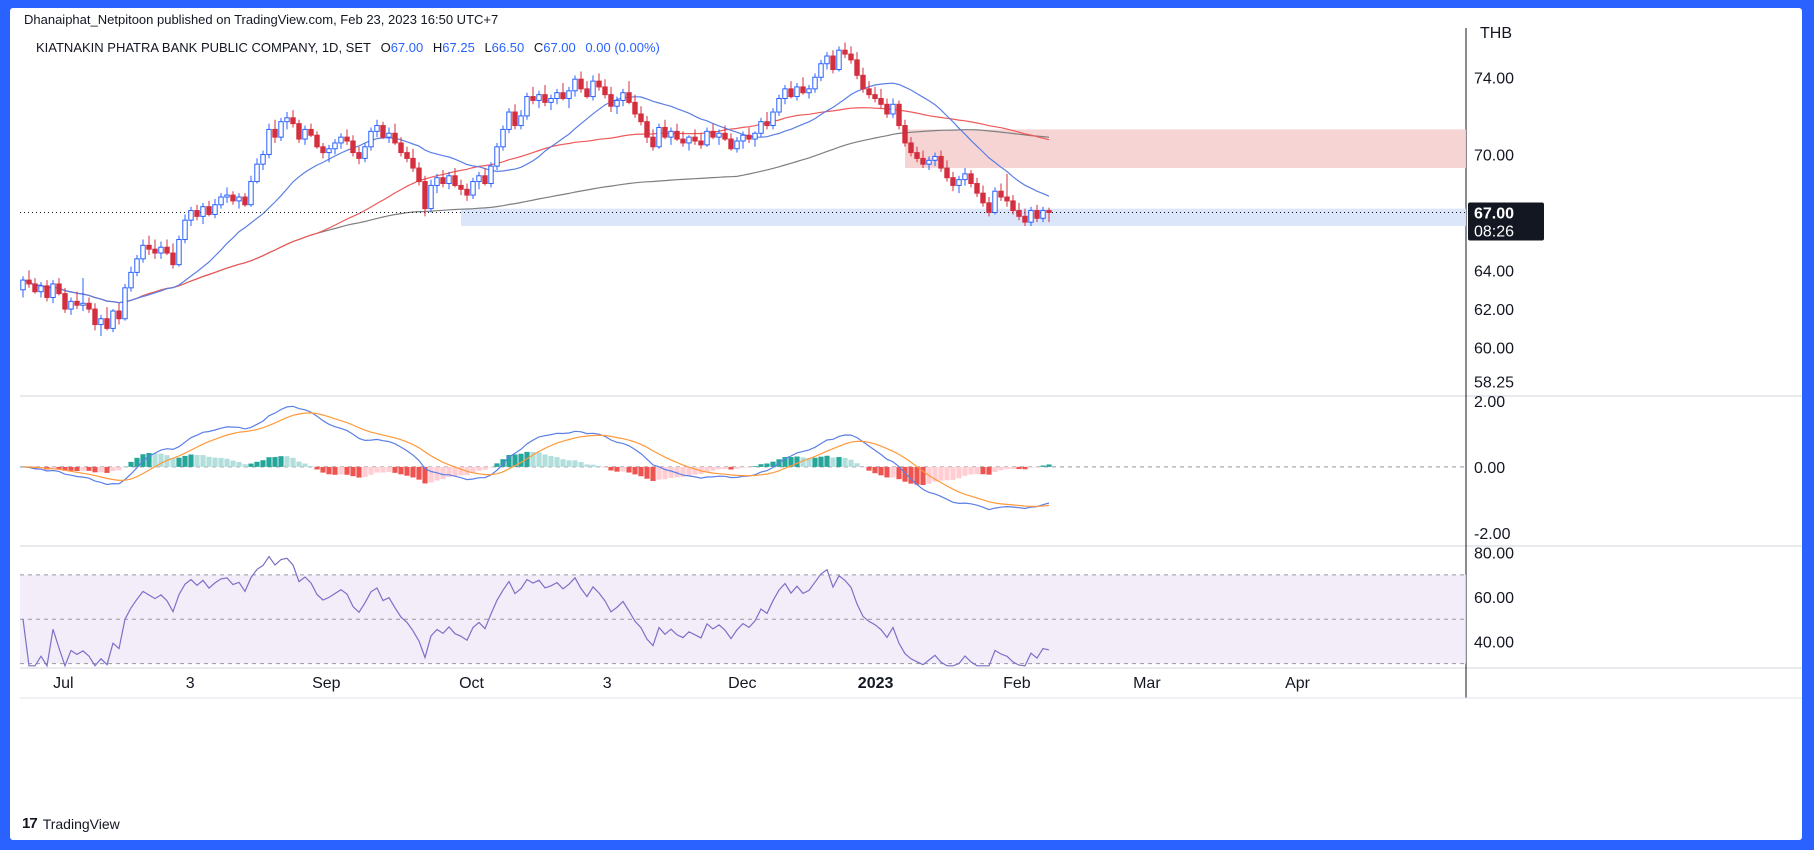  What do you see at coordinates (536, 458) in the screenshot?
I see `macd-line` at bounding box center [536, 458].